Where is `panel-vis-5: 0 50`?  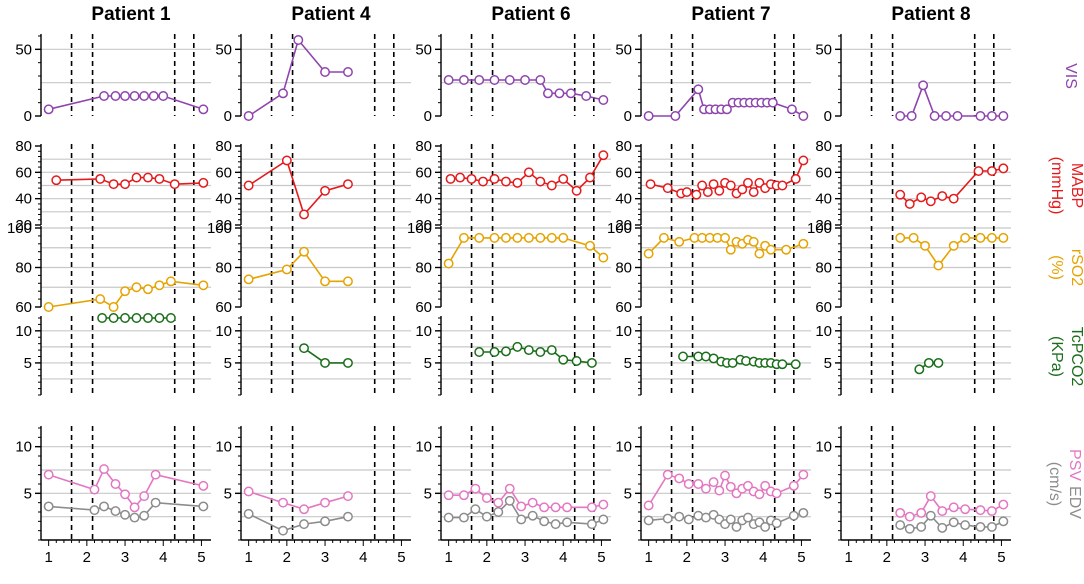 panel-vis-5: 0 50 is located at coordinates (913, 79).